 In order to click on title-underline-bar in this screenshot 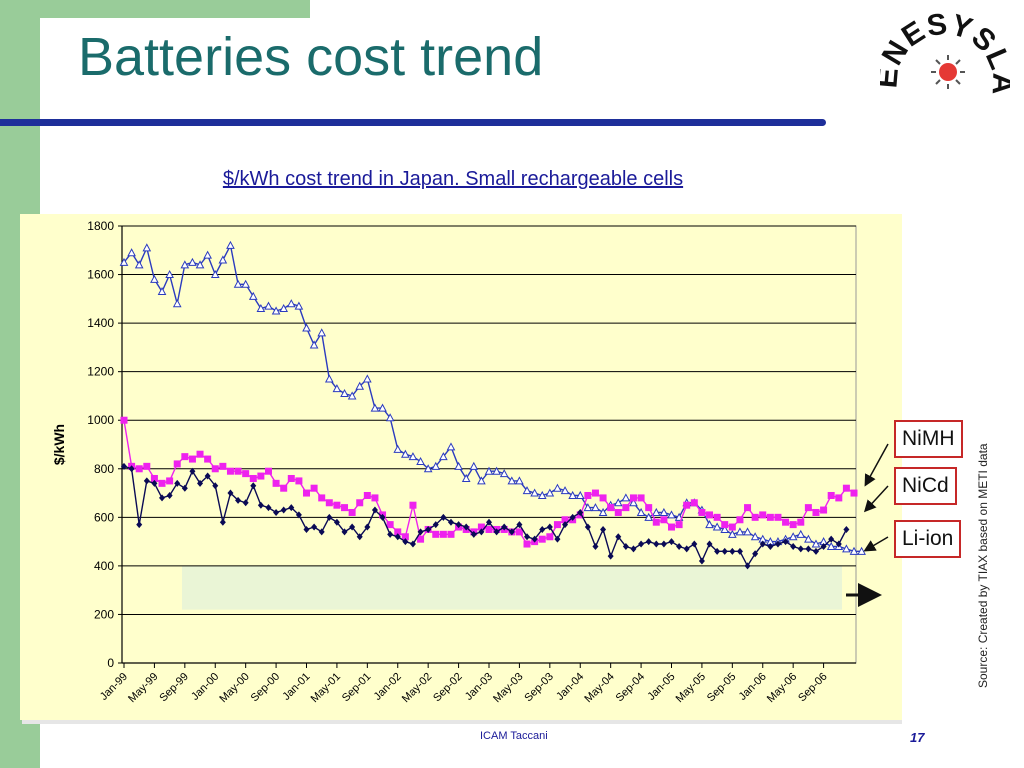, I will do `click(413, 122)`.